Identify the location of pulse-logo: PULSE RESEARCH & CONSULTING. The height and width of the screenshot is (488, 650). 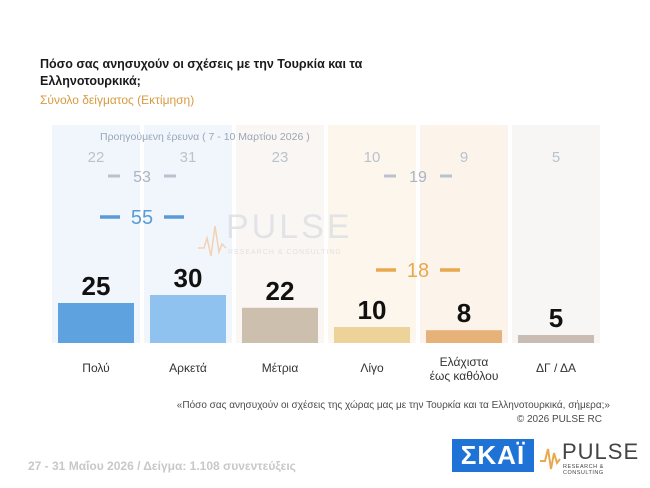
(590, 457).